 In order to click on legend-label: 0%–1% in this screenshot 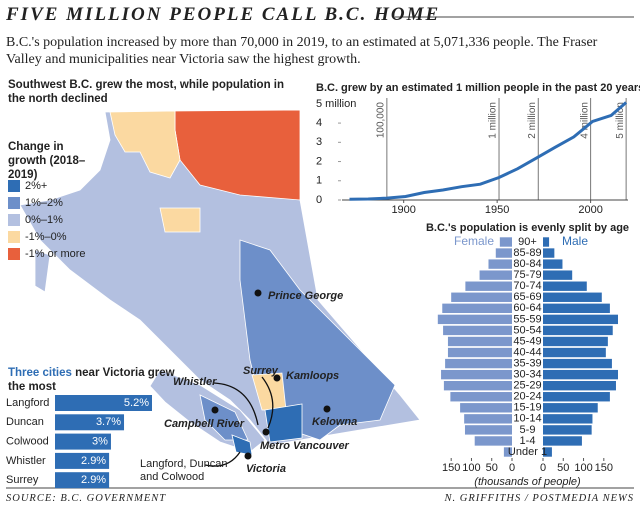, I will do `click(44, 220)`.